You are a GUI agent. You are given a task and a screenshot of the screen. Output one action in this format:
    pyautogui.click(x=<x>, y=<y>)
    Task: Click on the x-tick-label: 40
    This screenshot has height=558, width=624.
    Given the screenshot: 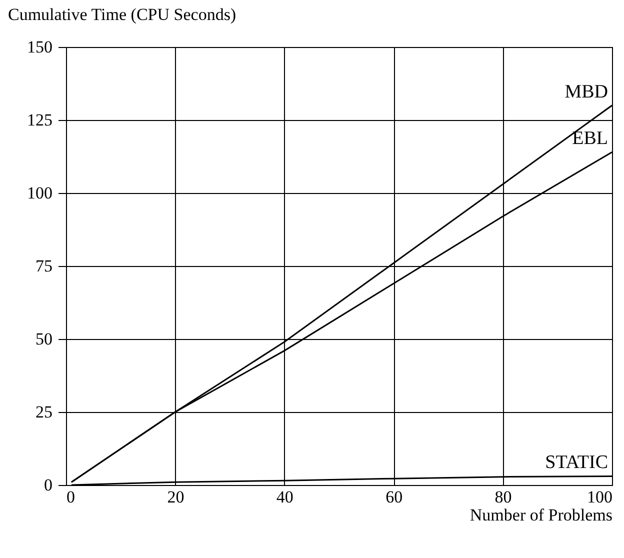 What is the action you would take?
    pyautogui.click(x=285, y=497)
    